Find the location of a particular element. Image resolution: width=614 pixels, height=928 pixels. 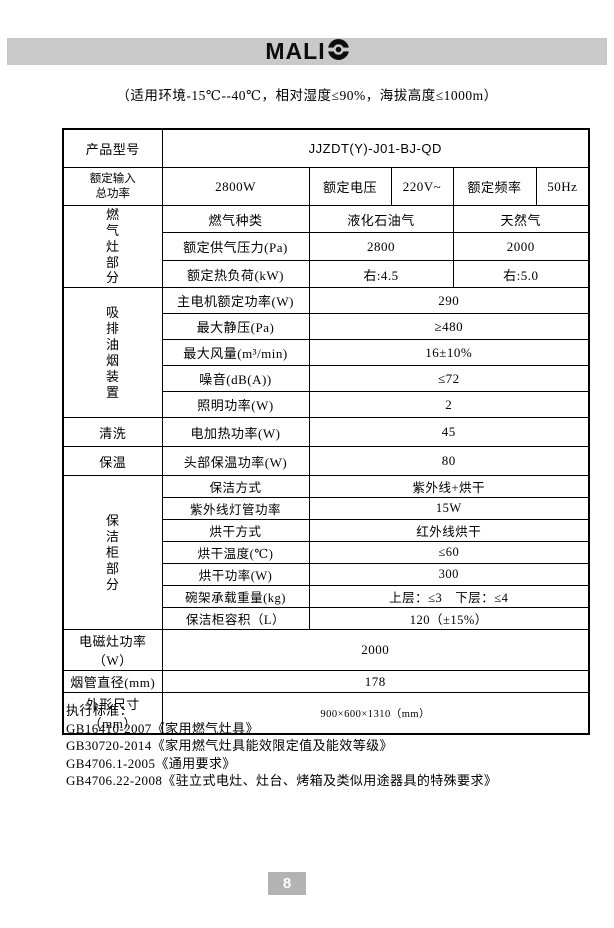

row-cabinet-uvpower: 紫外线灯管功率 15W is located at coordinates (326, 509).